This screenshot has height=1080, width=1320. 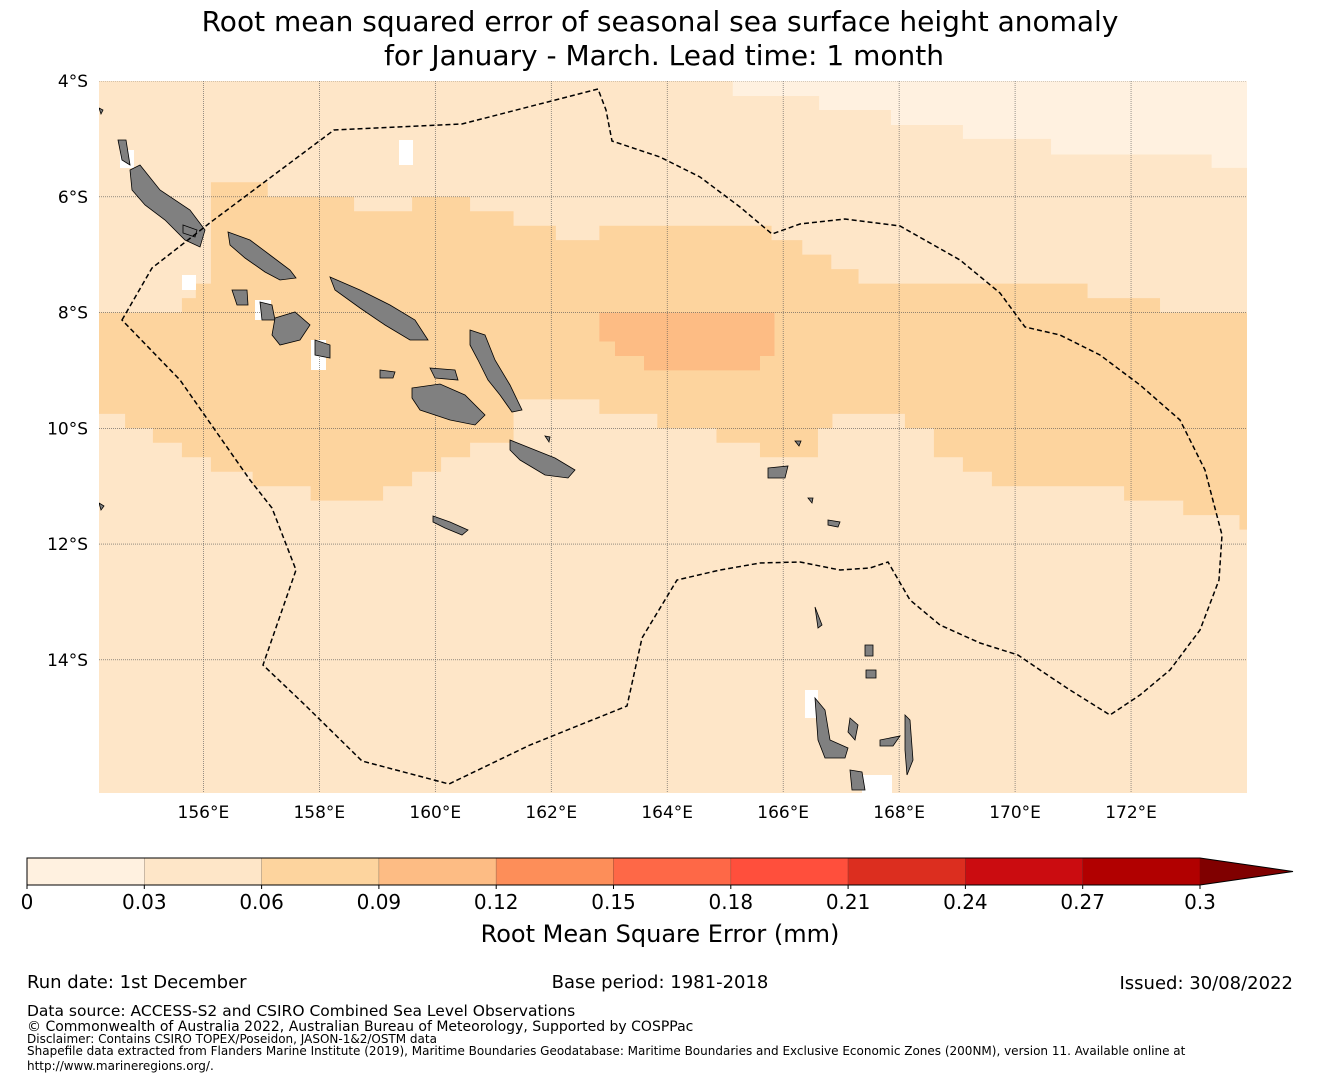 What do you see at coordinates (203, 871) in the screenshot?
I see `colorbar-bin-0.03-0.06` at bounding box center [203, 871].